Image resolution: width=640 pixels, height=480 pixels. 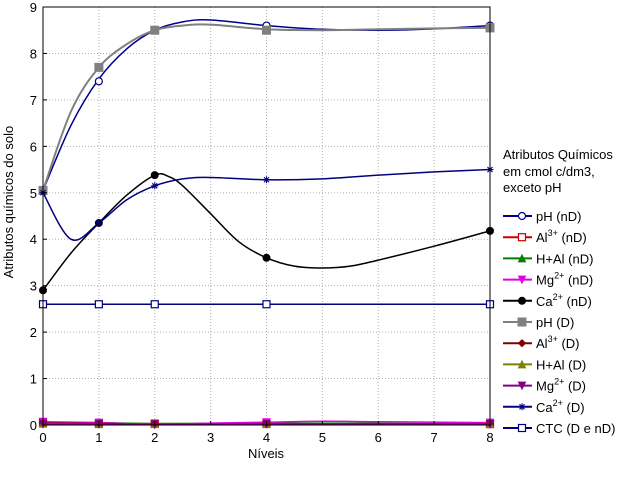 I want to click on y-axis-title: Atributos químicos do solo, so click(x=8, y=202).